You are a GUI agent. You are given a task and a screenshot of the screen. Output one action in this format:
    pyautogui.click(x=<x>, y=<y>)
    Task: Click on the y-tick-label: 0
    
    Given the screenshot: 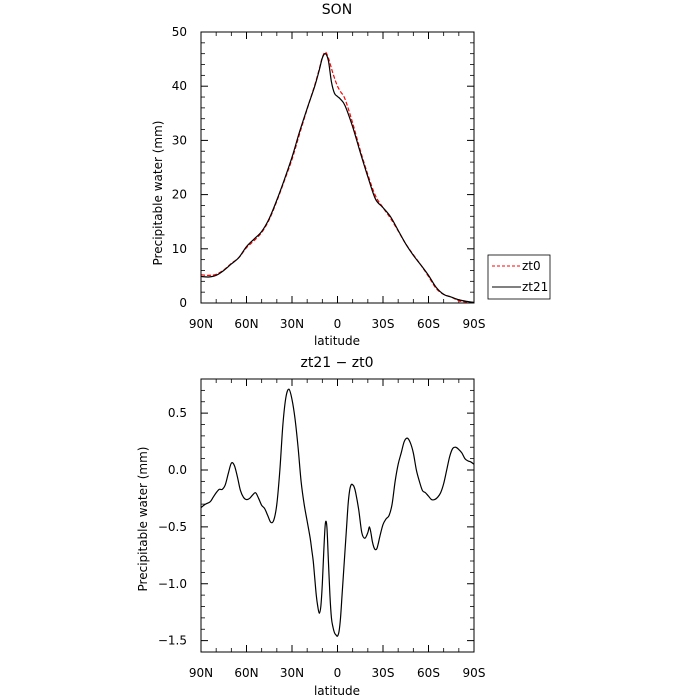 What is the action you would take?
    pyautogui.click(x=183, y=303)
    